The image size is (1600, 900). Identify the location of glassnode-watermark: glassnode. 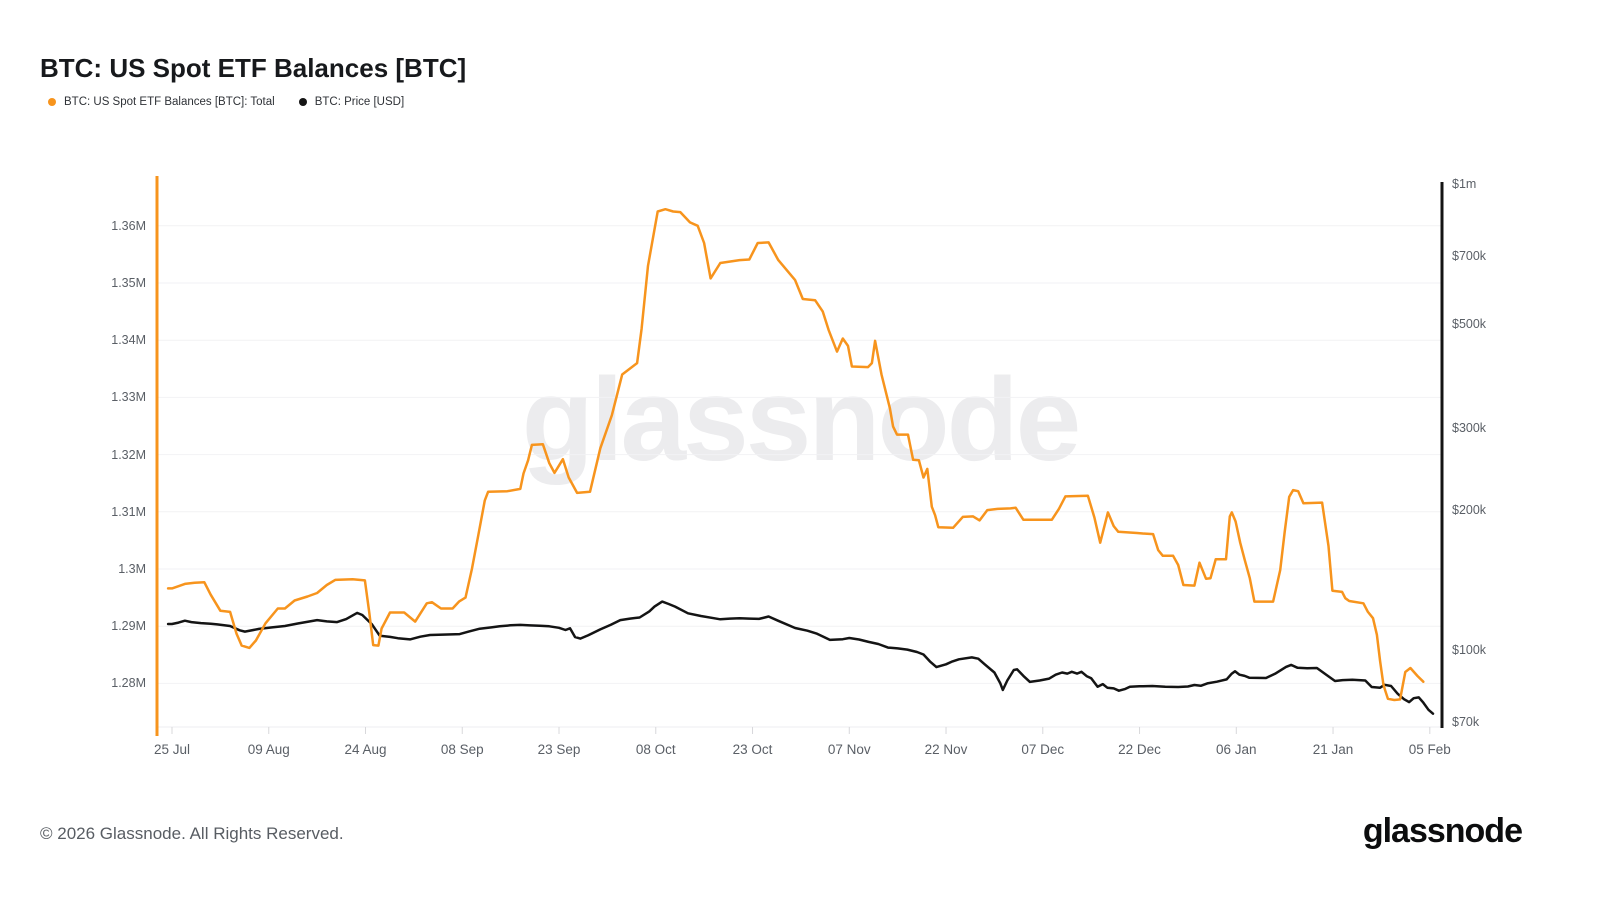
(801, 420).